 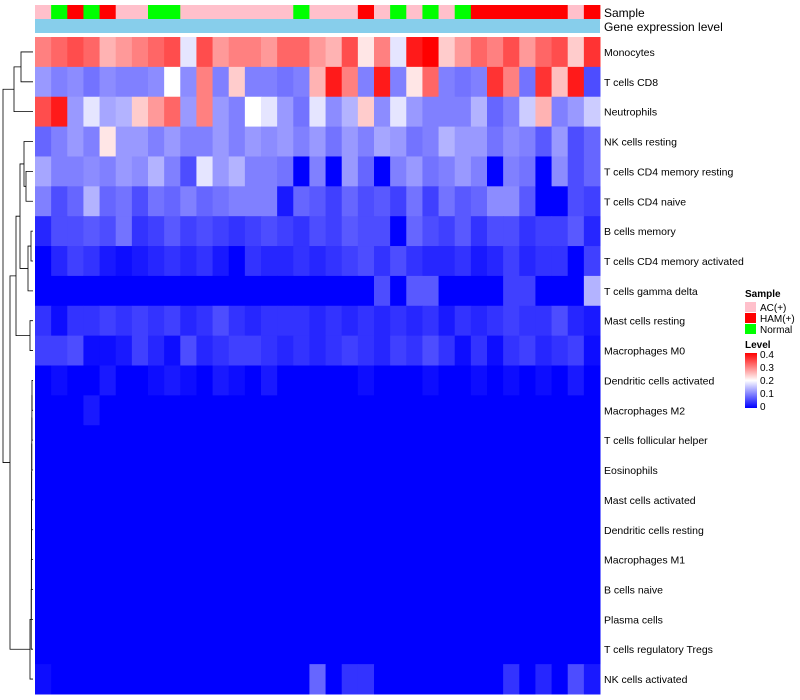 I want to click on expression-annotation-cell, so click(x=317, y=26).